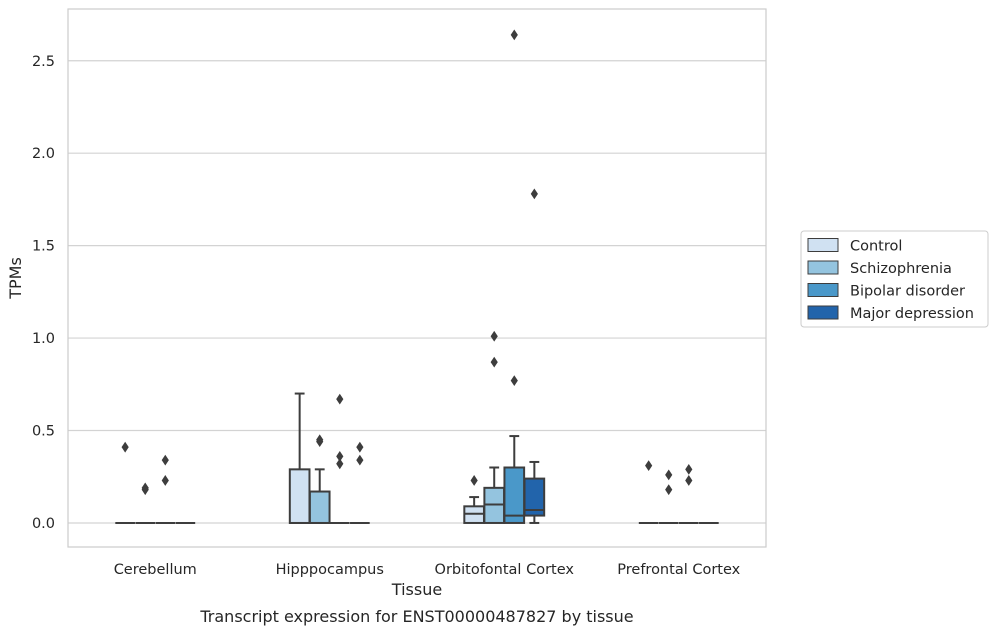 The height and width of the screenshot is (634, 997). I want to click on legend-label: Bipolar disorder, so click(907, 292).